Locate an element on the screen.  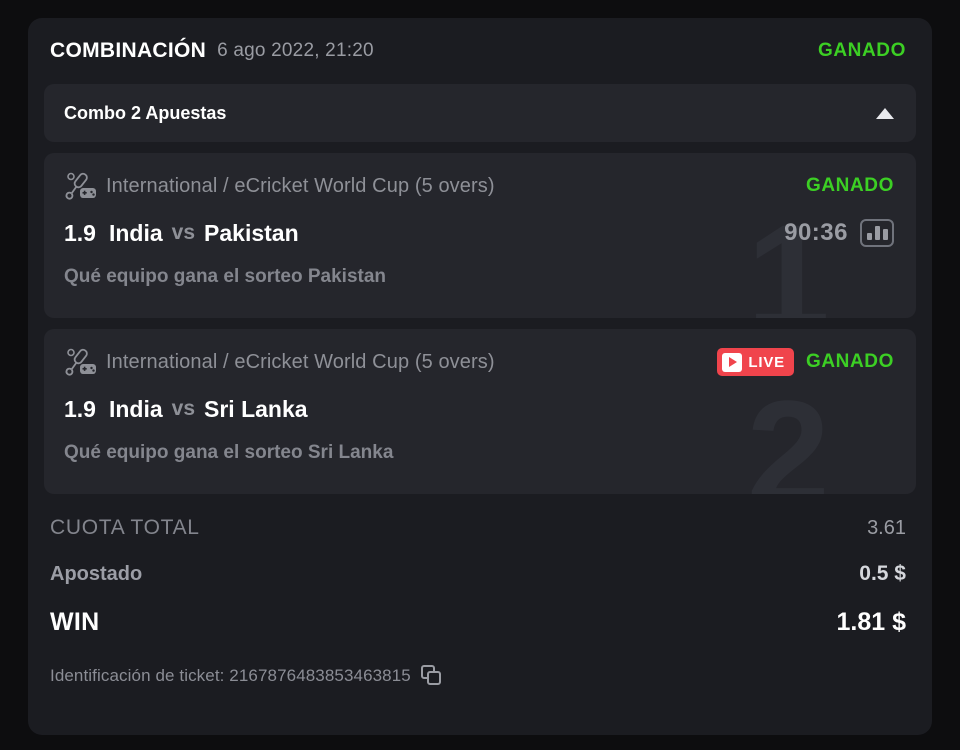
copy-icon is located at coordinates (431, 676).